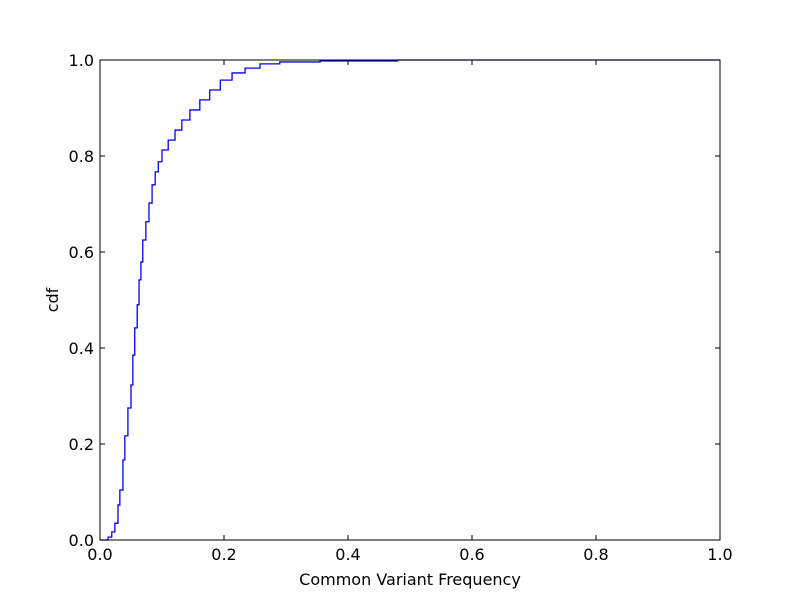  Describe the element at coordinates (52, 299) in the screenshot. I see `y-axis-label: cdf` at that location.